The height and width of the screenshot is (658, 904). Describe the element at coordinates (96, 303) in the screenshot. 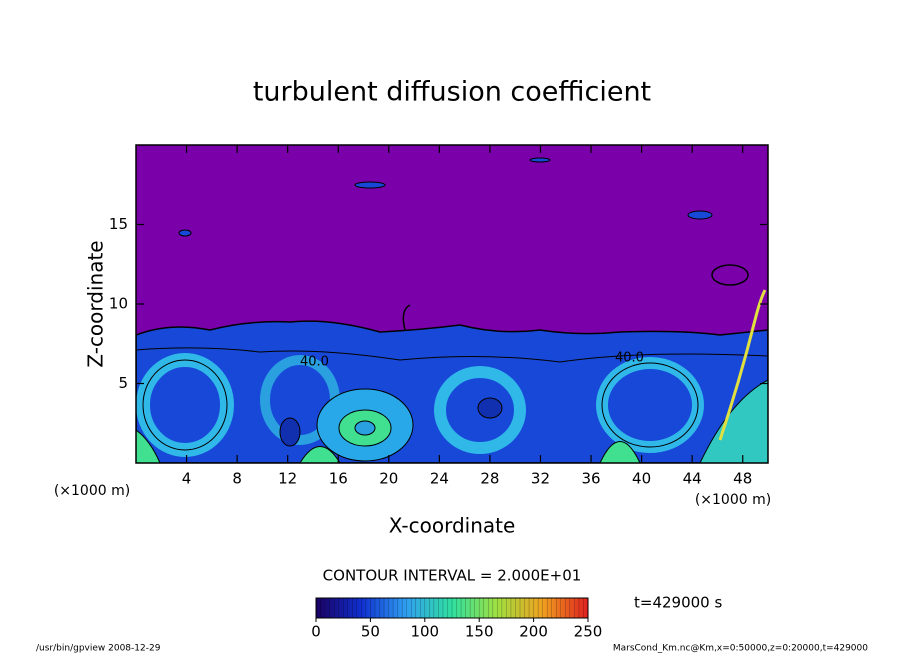

I see `y-axis-label: Z-coordinate` at that location.